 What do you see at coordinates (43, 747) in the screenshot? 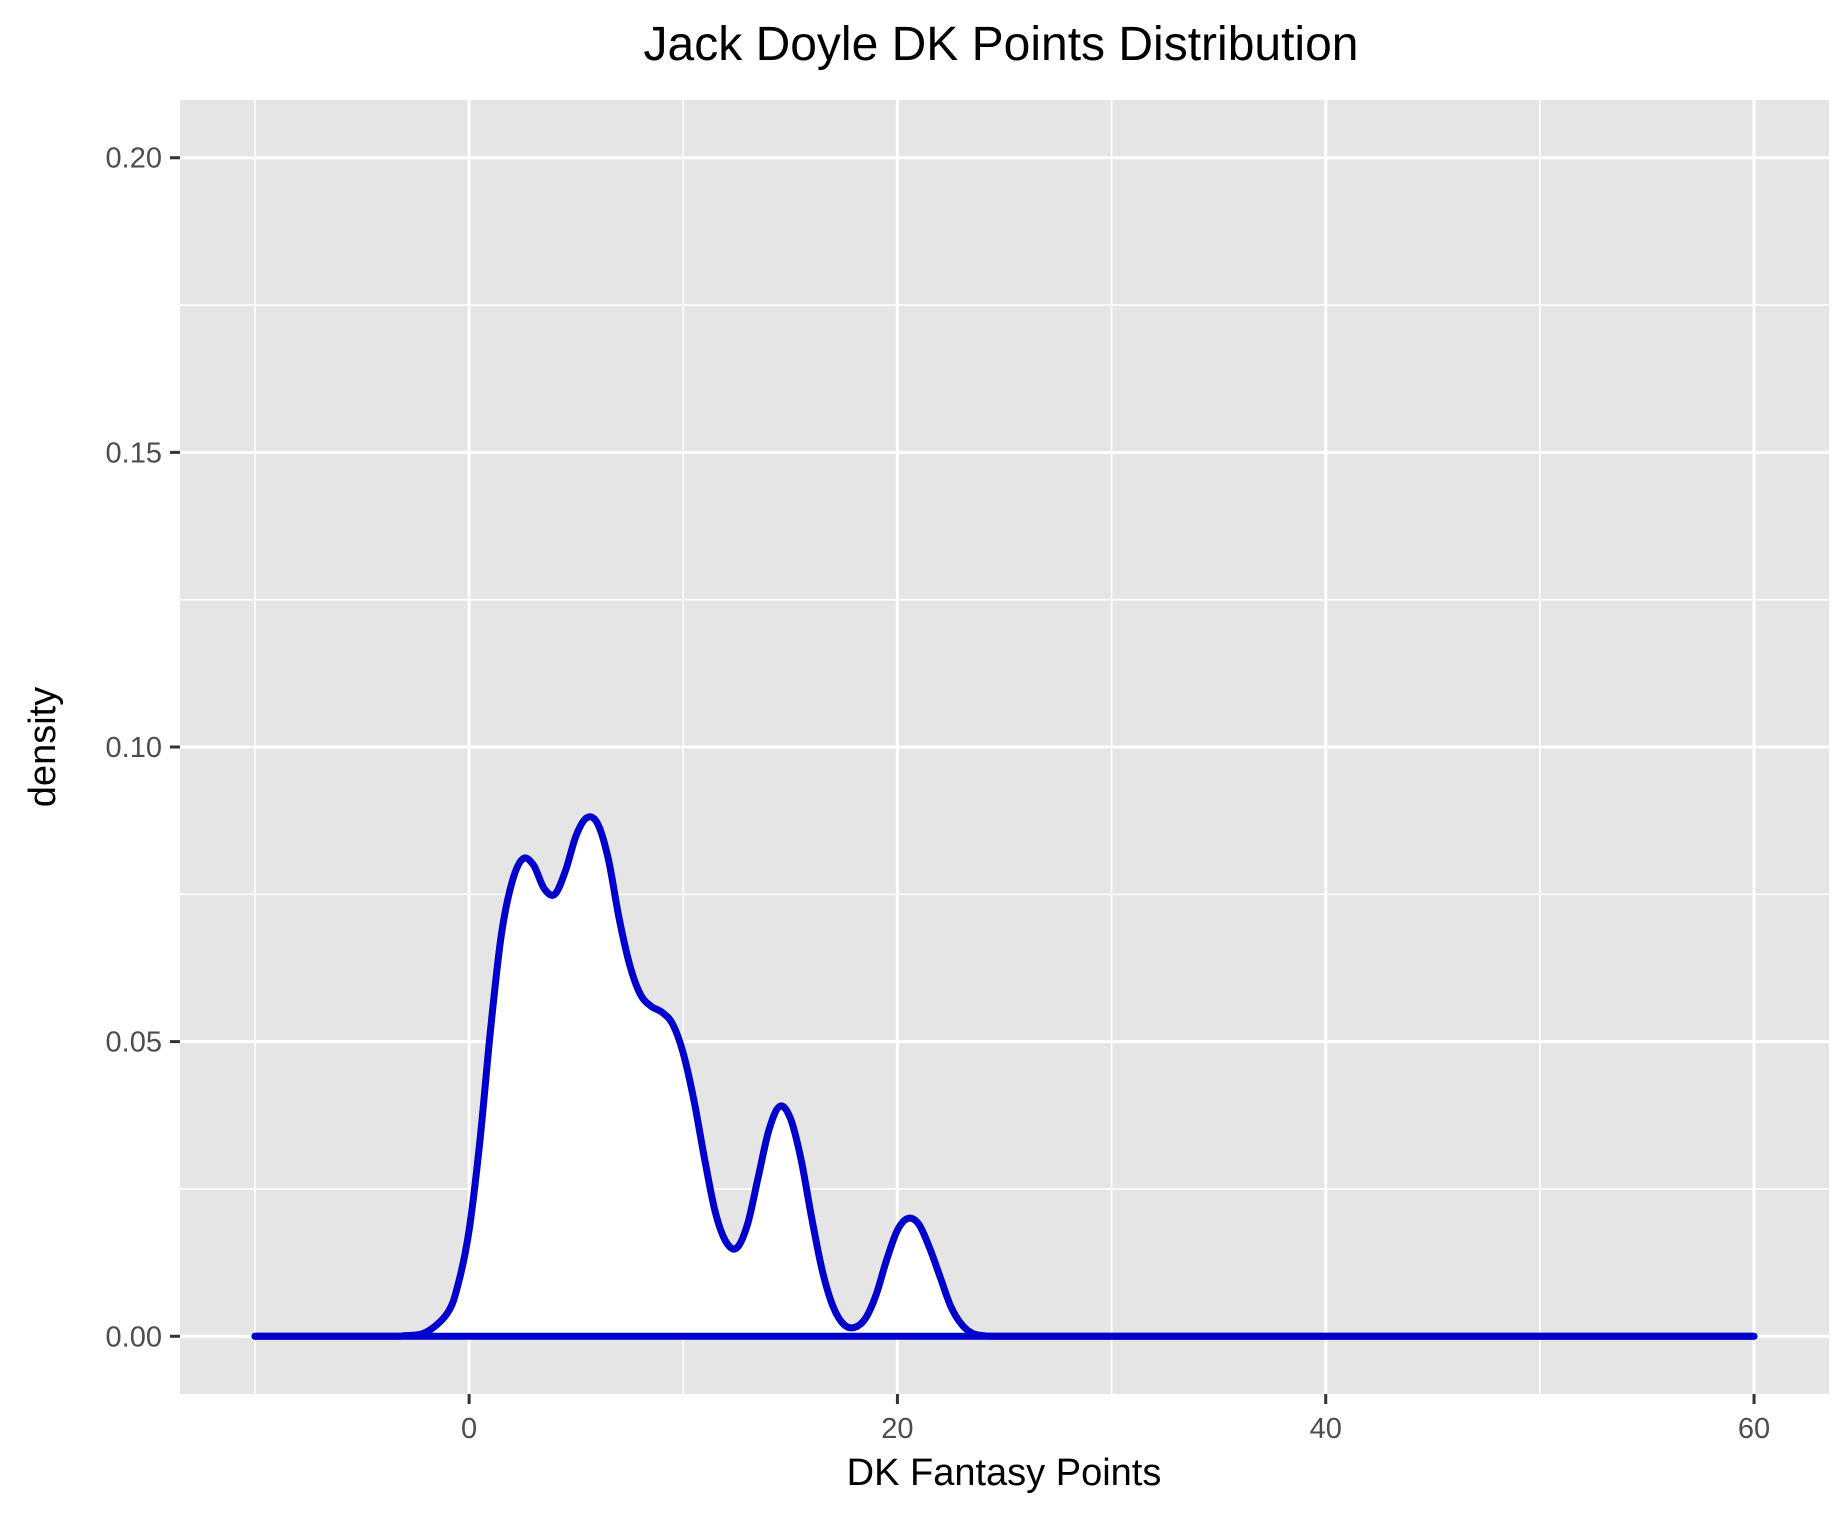
I see `y-axis-title: density` at bounding box center [43, 747].